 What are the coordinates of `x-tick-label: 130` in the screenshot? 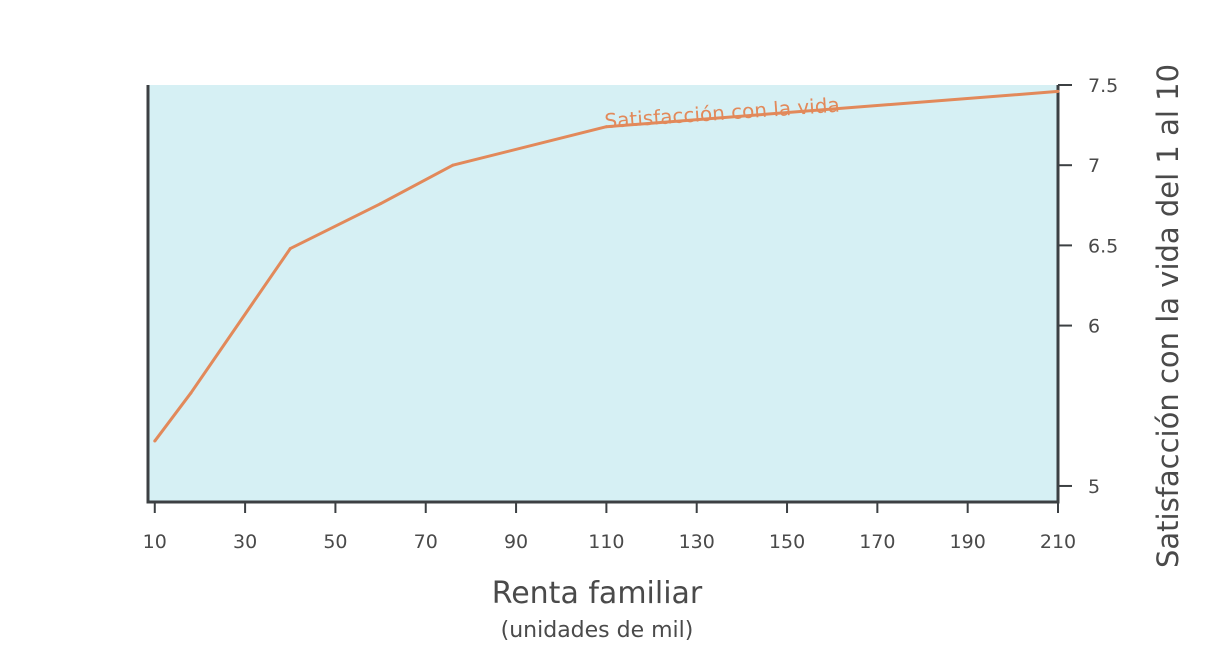 It's located at (697, 542).